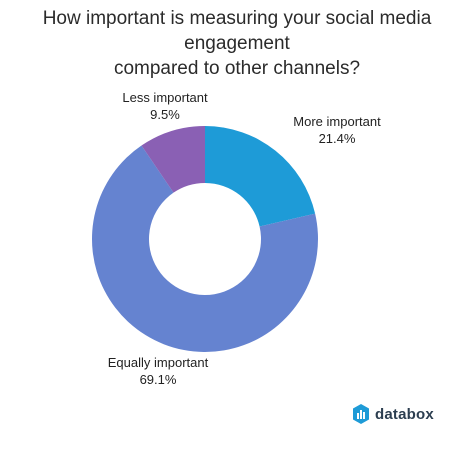 This screenshot has height=474, width=474. I want to click on slice-label-less-important: Less important 9.5%, so click(165, 106).